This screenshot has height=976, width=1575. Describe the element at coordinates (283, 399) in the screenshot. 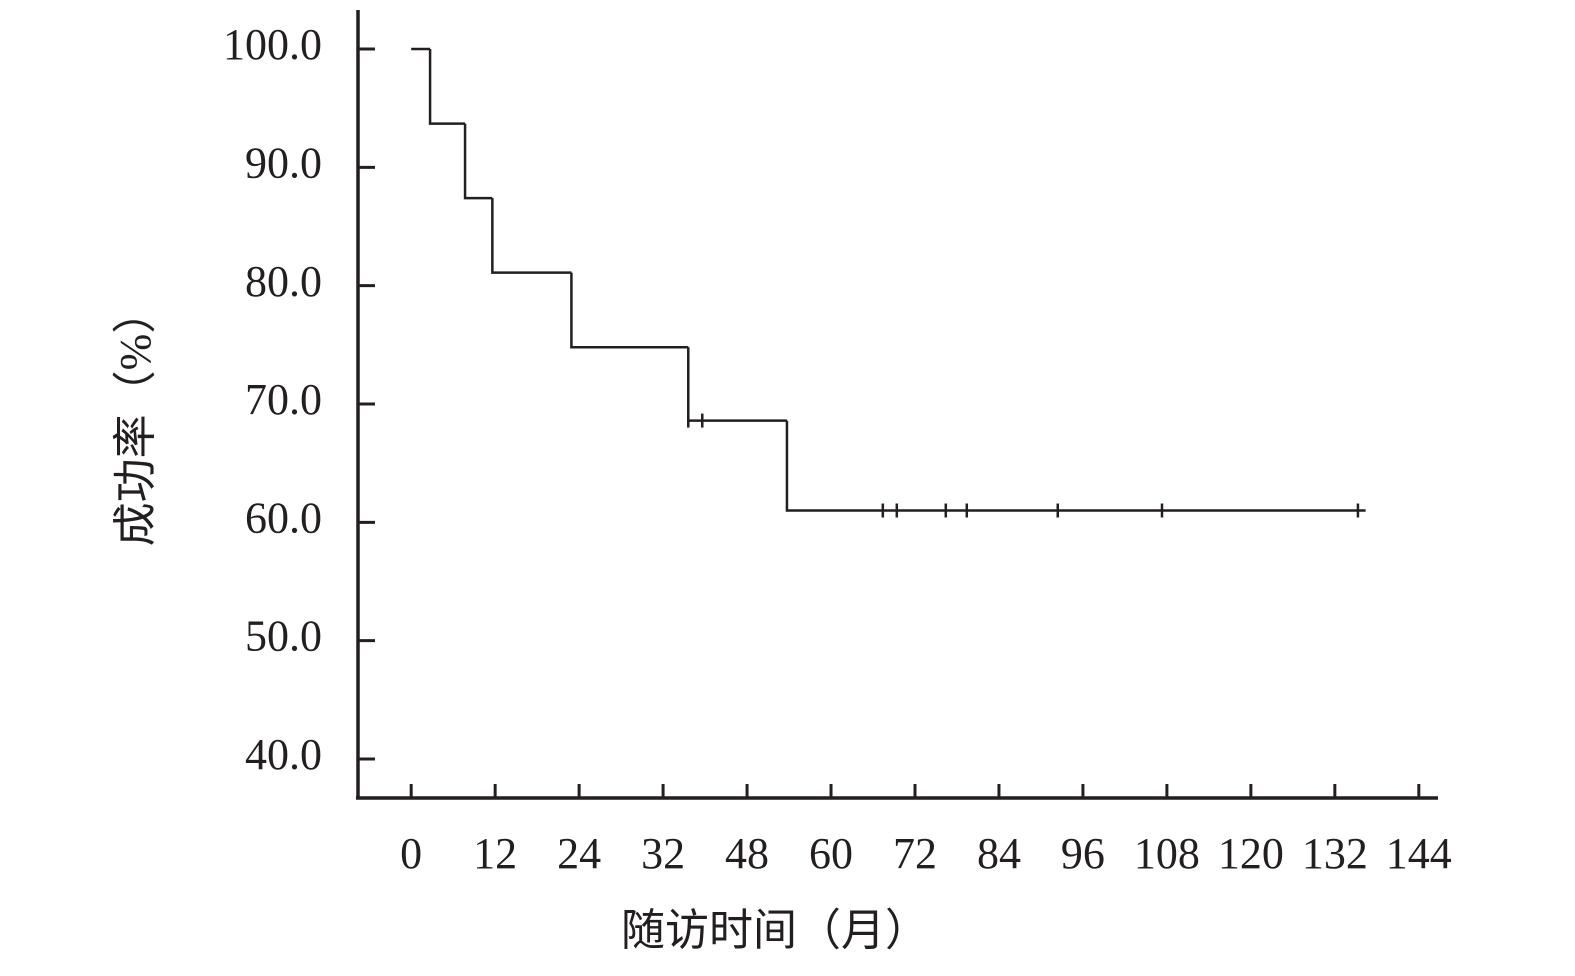

I see `y-tick-label: 70.0` at that location.